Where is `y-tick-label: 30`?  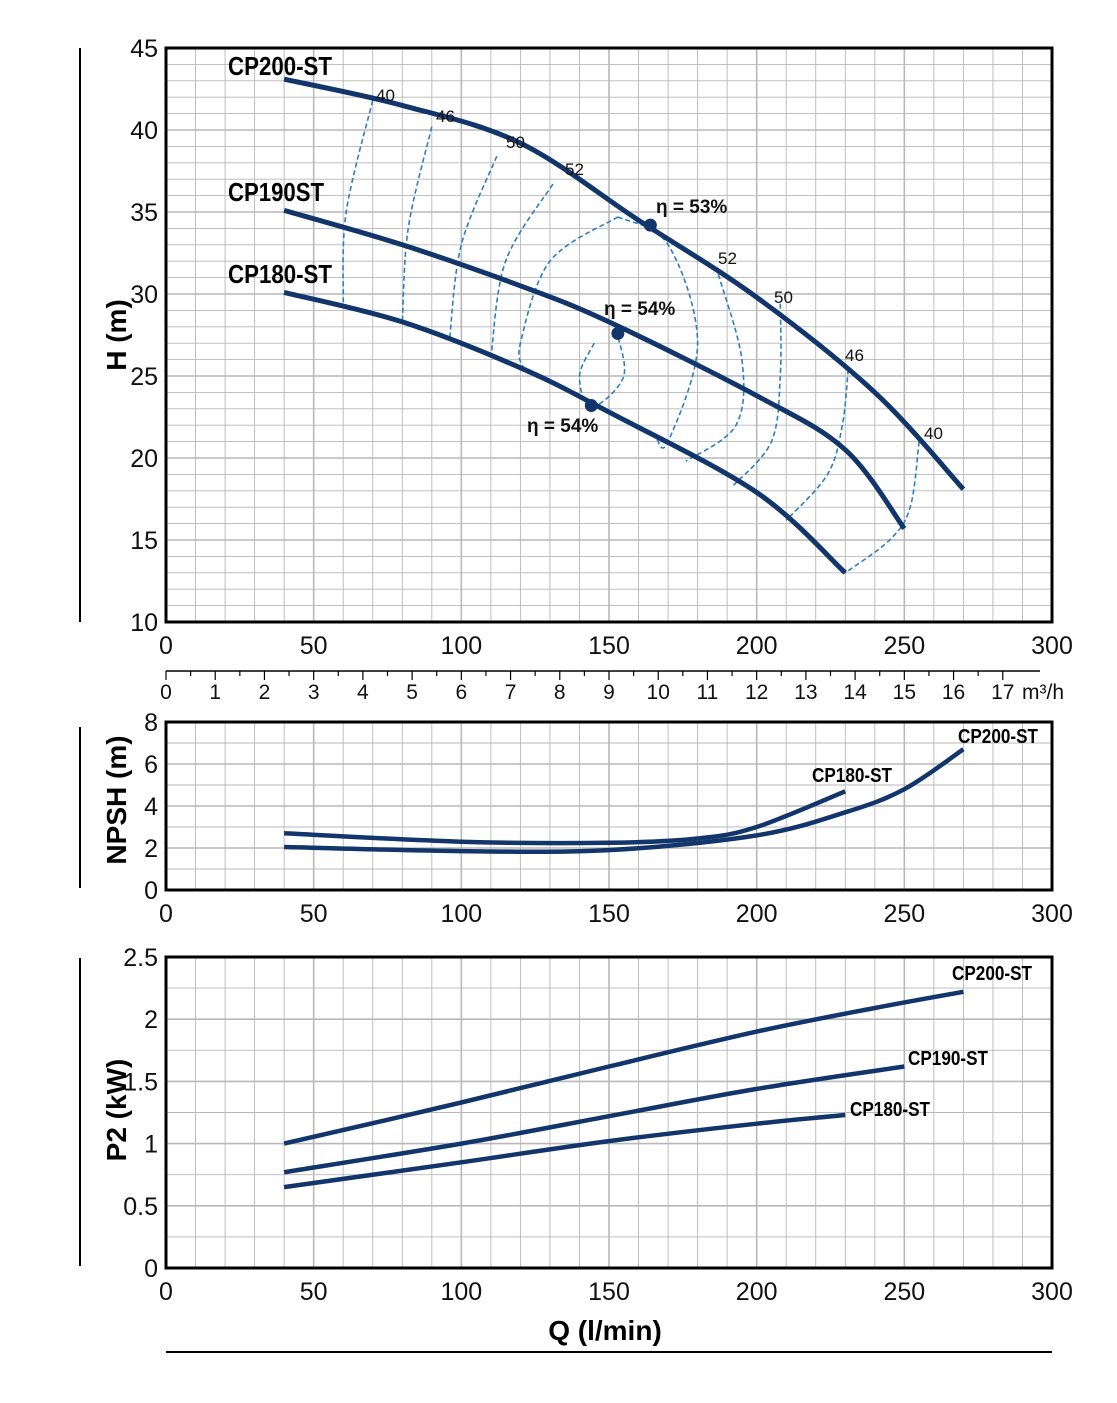
y-tick-label: 30 is located at coordinates (144, 295).